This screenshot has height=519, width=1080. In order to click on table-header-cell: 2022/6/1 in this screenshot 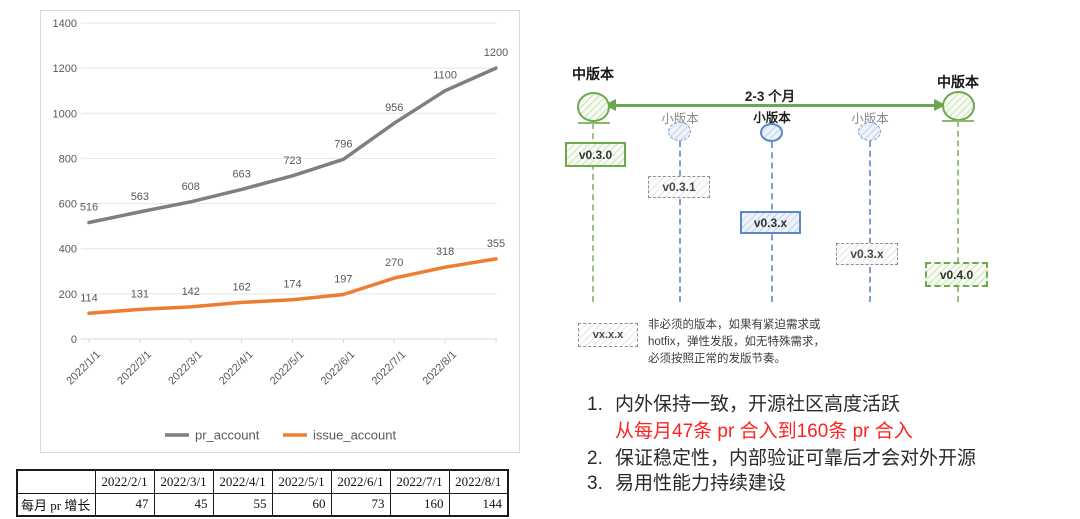, I will do `click(360, 481)`.